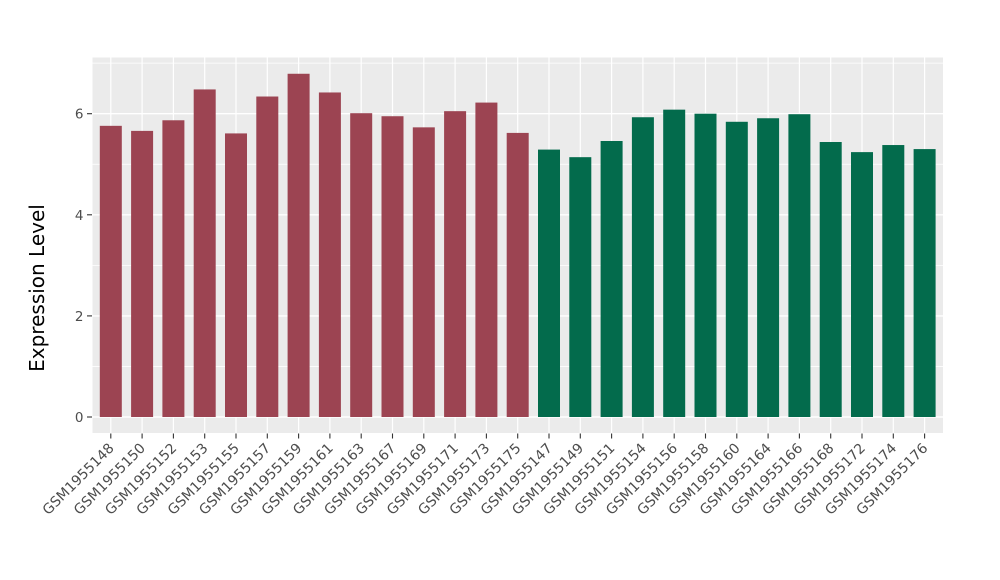  Describe the element at coordinates (79, 418) in the screenshot. I see `y-tick-label: 0` at that location.